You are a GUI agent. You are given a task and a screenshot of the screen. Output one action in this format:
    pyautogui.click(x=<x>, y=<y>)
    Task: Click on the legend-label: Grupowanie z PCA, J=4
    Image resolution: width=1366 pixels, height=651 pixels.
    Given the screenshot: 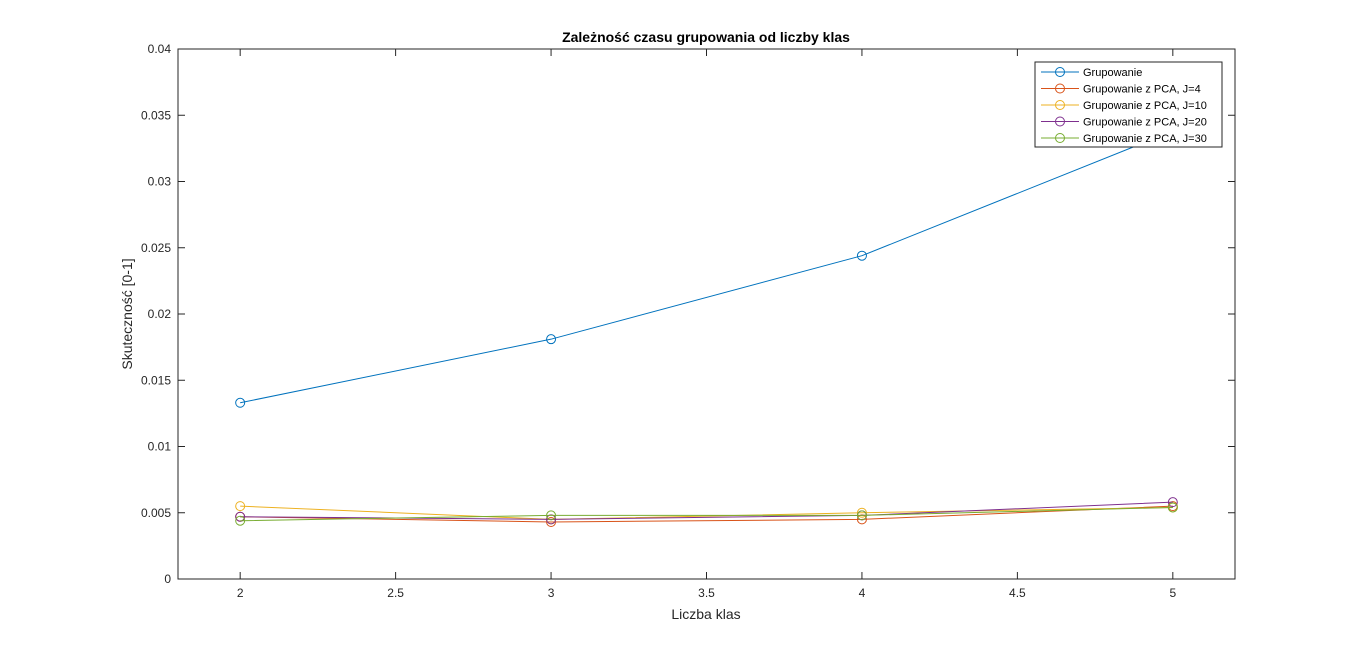 What is the action you would take?
    pyautogui.click(x=1142, y=90)
    